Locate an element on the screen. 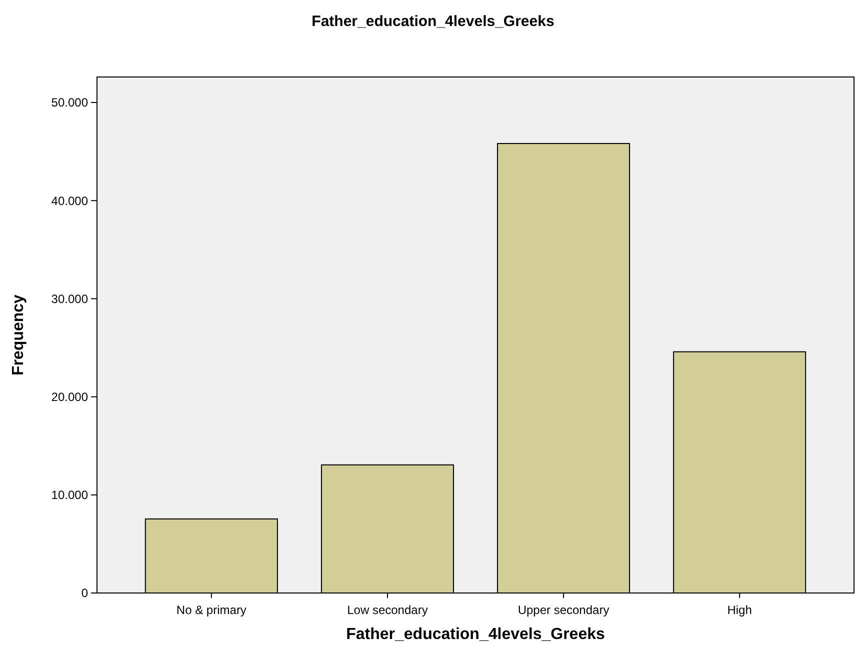  y-tick-label: 40.000 is located at coordinates (69, 201).